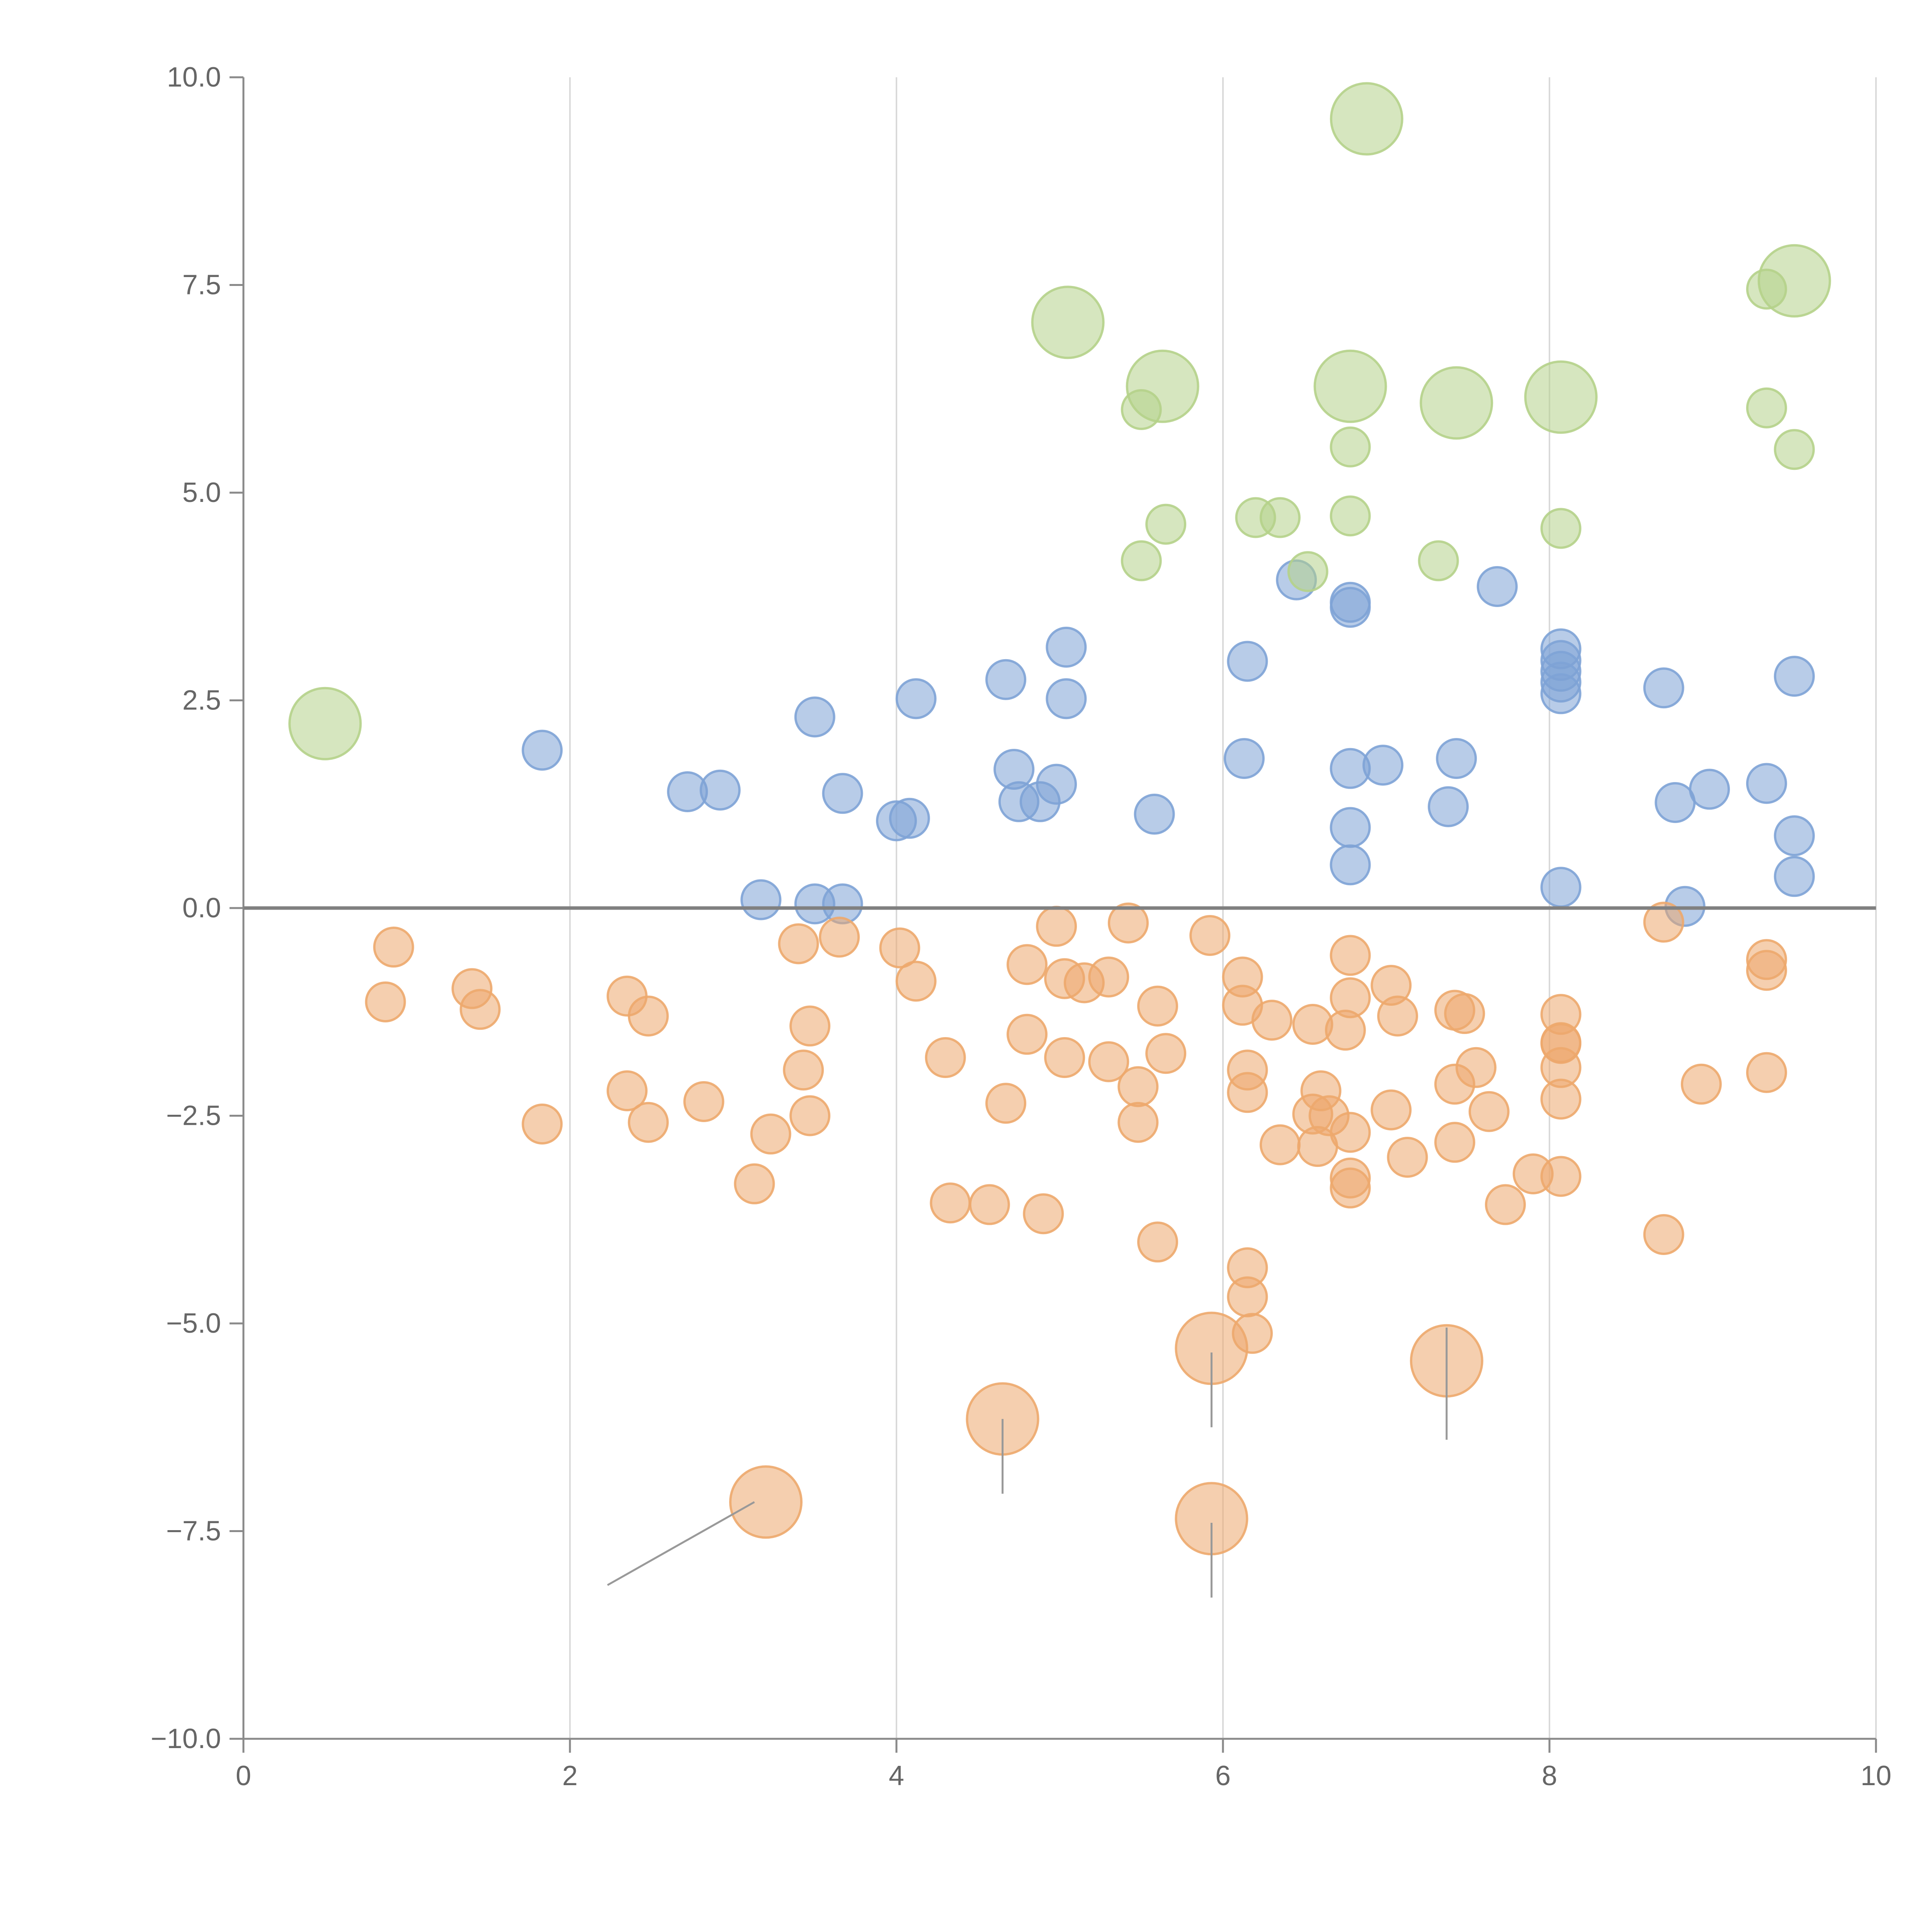  Describe the element at coordinates (897, 1775) in the screenshot. I see `x-tick-label: 4` at that location.